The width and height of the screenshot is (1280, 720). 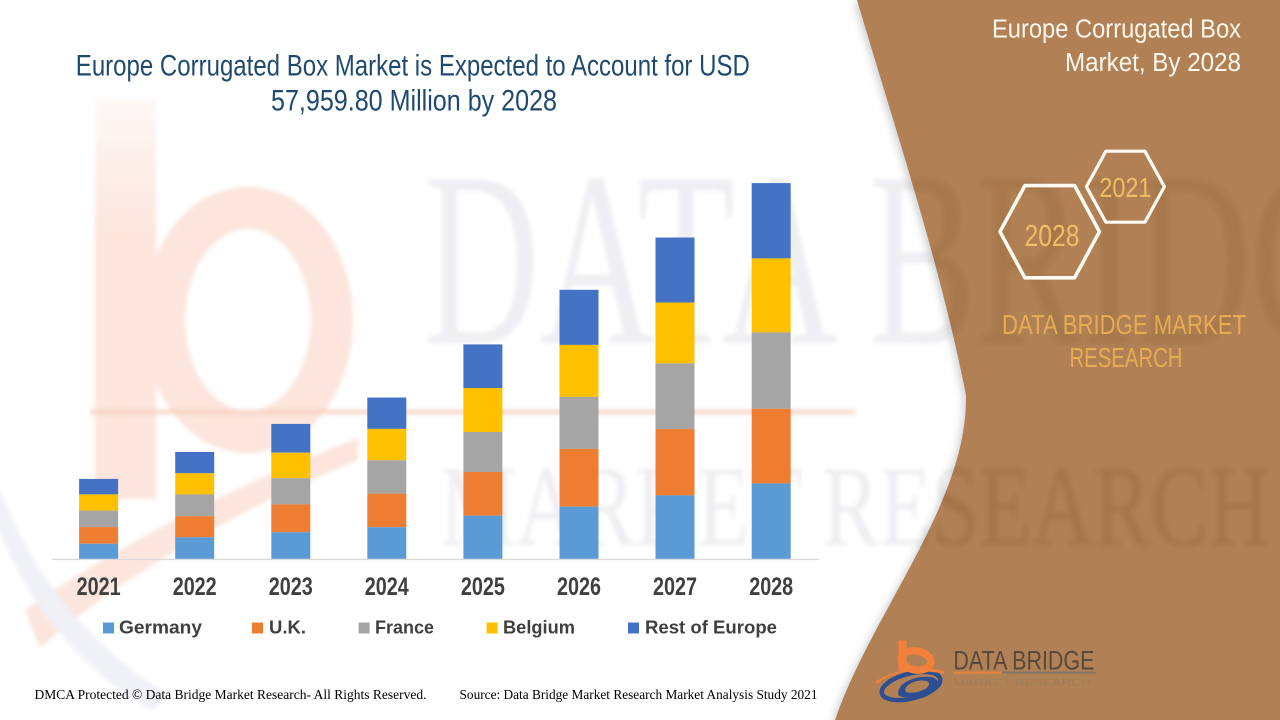 I want to click on svg-text: 2022, so click(x=195, y=587).